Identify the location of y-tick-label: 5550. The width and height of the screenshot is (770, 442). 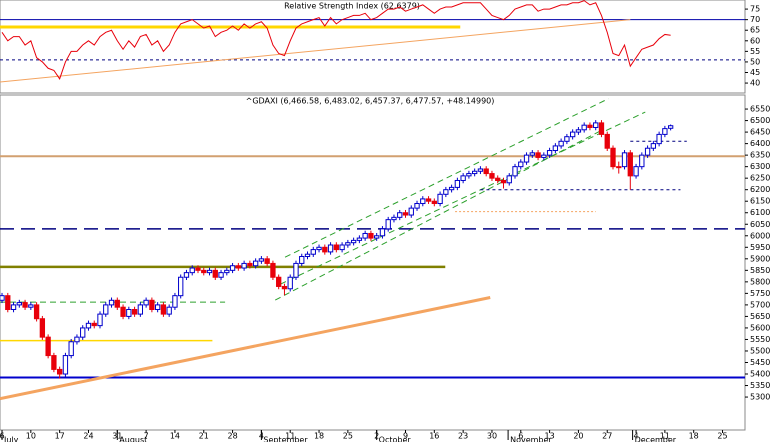
(760, 339).